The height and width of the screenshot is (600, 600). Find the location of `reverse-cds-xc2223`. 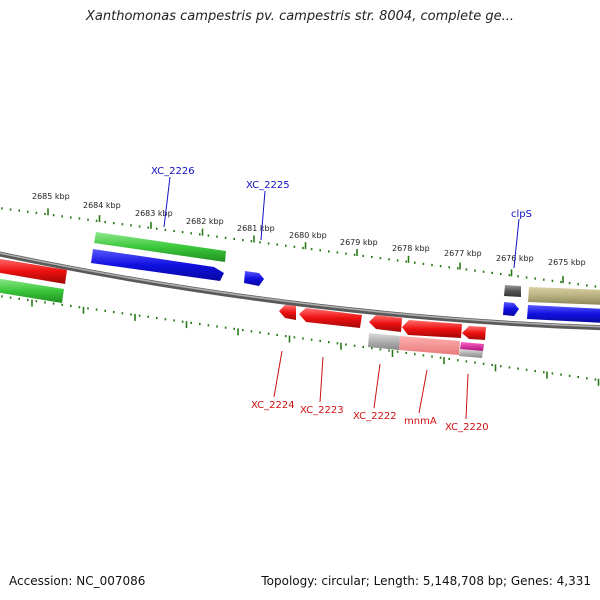

reverse-cds-xc2223 is located at coordinates (330, 318).